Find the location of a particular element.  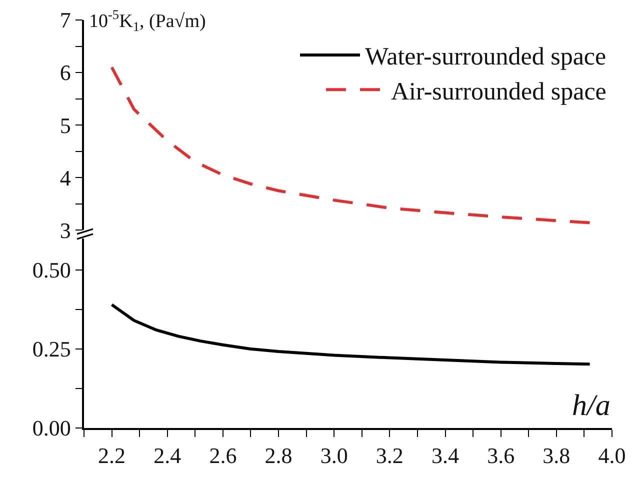

y-tick-label: 7 is located at coordinates (65, 20).